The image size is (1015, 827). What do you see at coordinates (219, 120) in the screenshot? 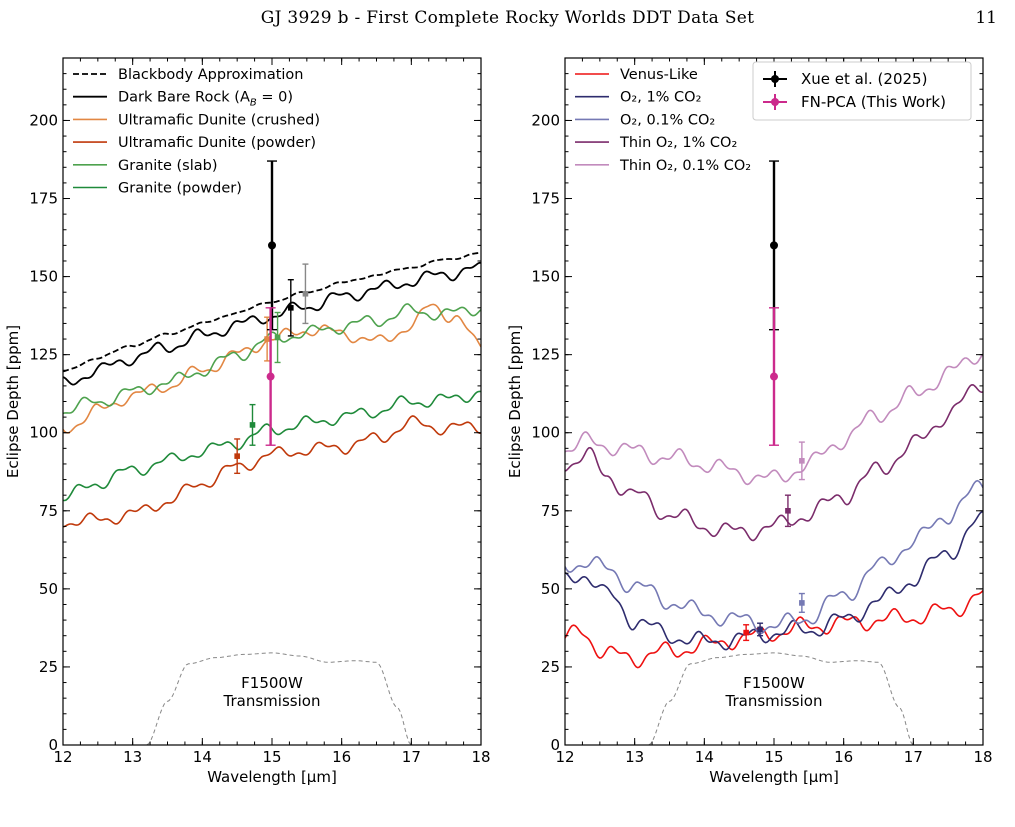
I see `legend-entry: Ultramafic Dunite (crushed)` at bounding box center [219, 120].